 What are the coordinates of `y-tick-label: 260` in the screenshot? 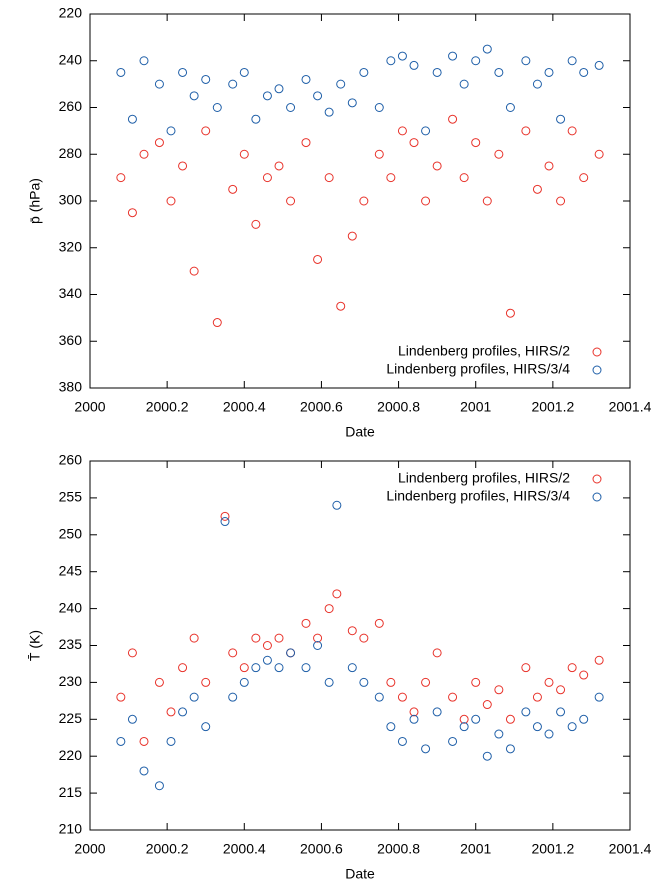 It's located at (71, 106).